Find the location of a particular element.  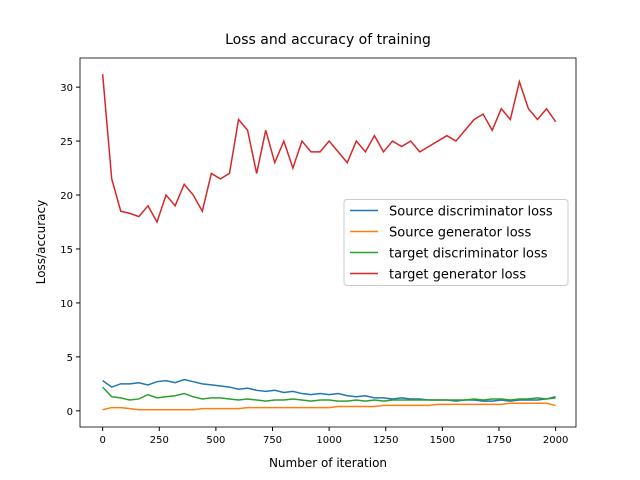

y-tick-label: 10 is located at coordinates (66, 304).